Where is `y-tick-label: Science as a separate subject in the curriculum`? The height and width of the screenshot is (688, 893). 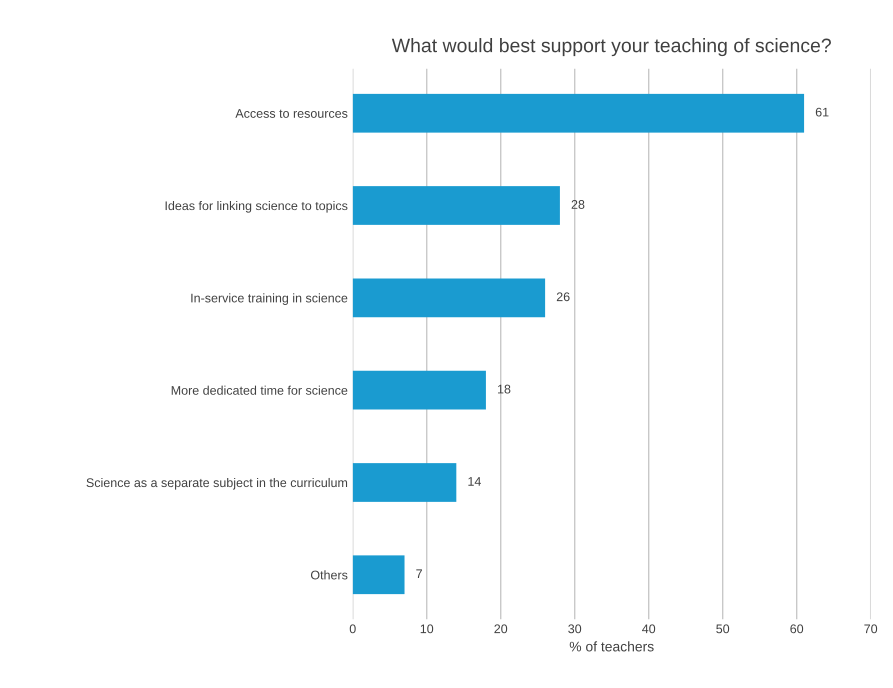 y-tick-label: Science as a separate subject in the curriculum is located at coordinates (217, 484).